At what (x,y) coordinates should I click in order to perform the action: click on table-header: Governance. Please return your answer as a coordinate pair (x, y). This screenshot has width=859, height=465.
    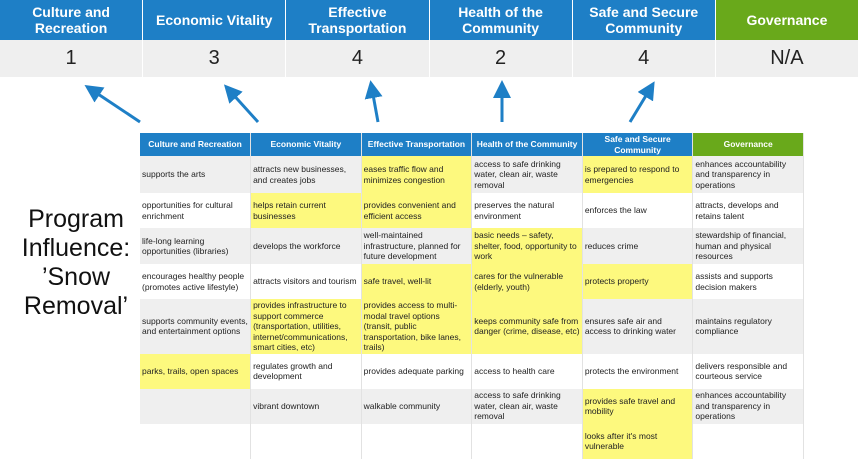
    Looking at the image, I should click on (748, 144).